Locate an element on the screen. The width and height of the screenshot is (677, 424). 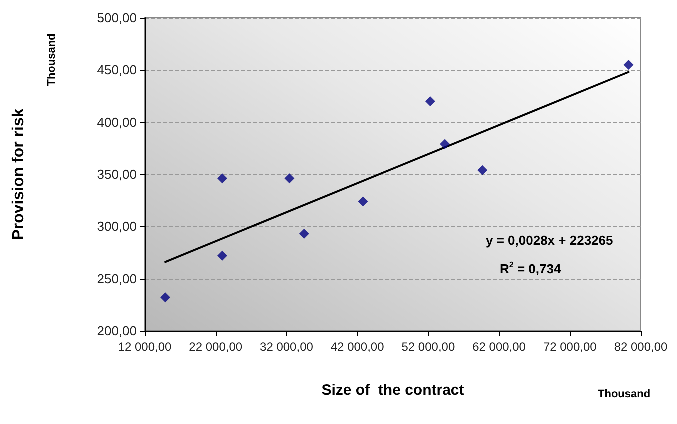
x-tick-label: 72 000,00 is located at coordinates (570, 347).